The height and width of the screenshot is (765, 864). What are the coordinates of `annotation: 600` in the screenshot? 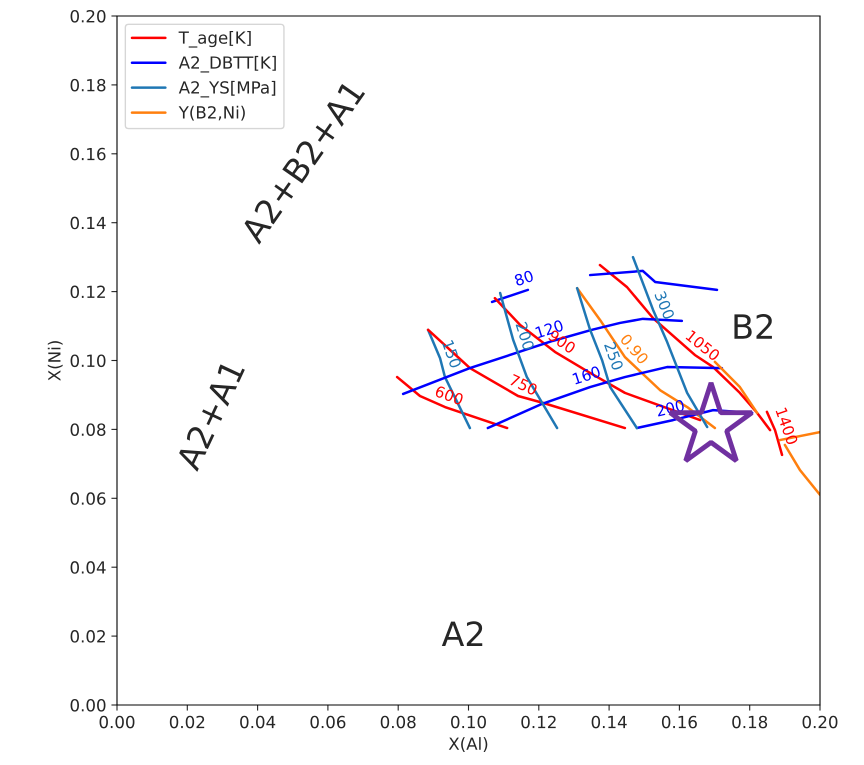 It's located at (449, 395).